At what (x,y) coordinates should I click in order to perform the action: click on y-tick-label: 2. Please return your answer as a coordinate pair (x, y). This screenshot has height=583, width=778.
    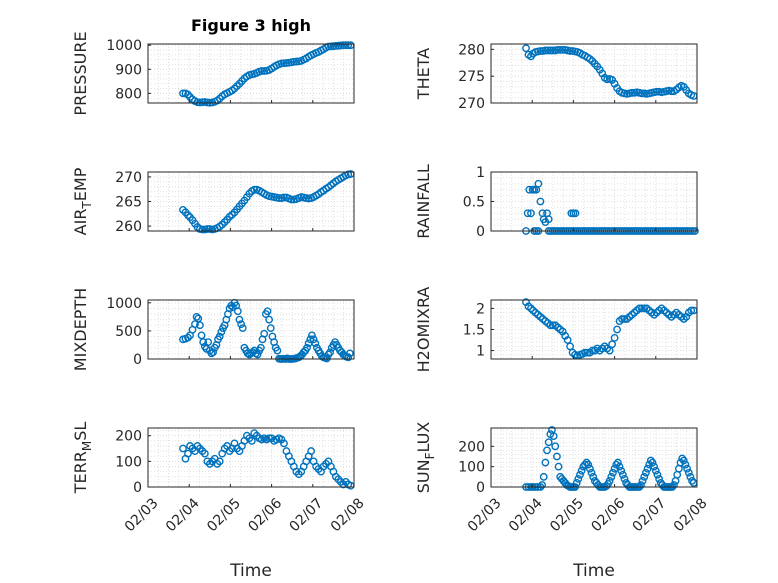
    Looking at the image, I should click on (480, 309).